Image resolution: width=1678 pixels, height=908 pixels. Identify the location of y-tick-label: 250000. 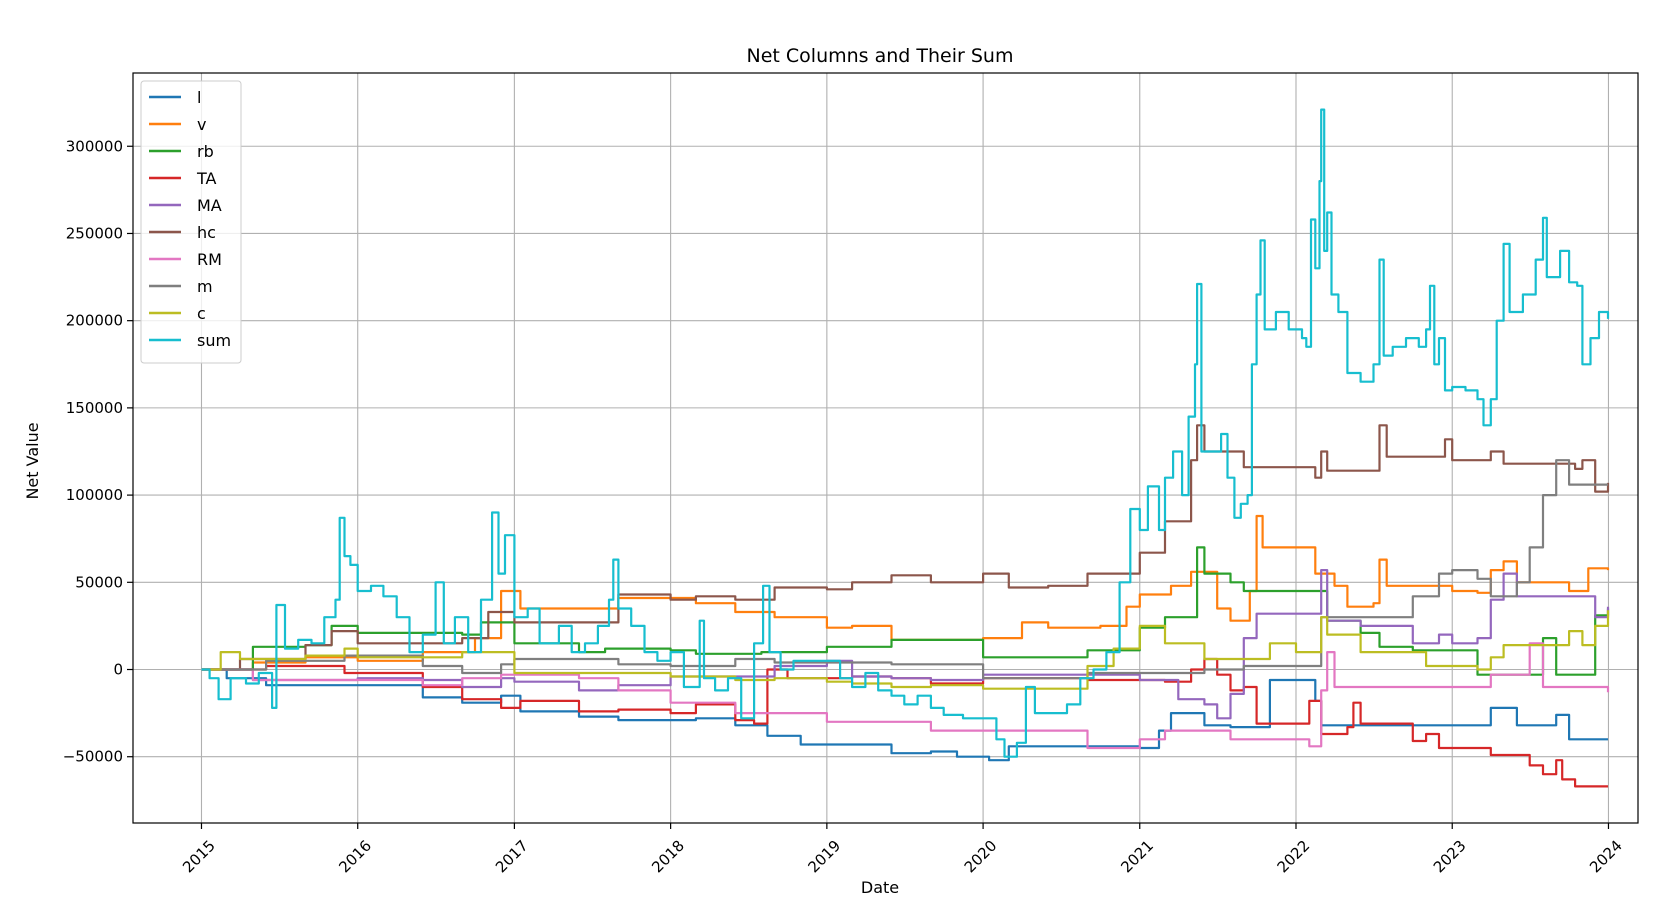
(94, 233).